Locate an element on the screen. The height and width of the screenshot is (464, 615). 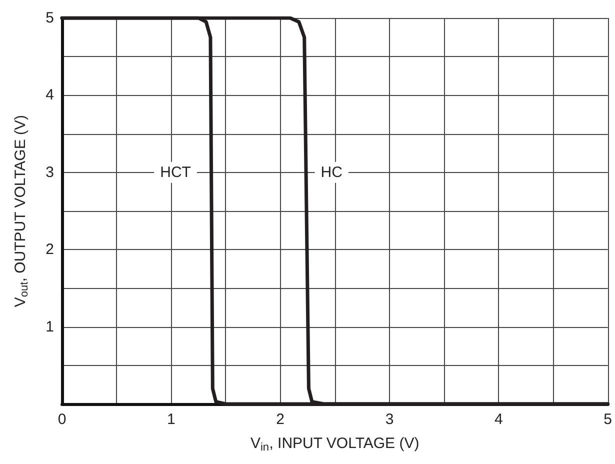
y-tick-label: 5 is located at coordinates (50, 18).